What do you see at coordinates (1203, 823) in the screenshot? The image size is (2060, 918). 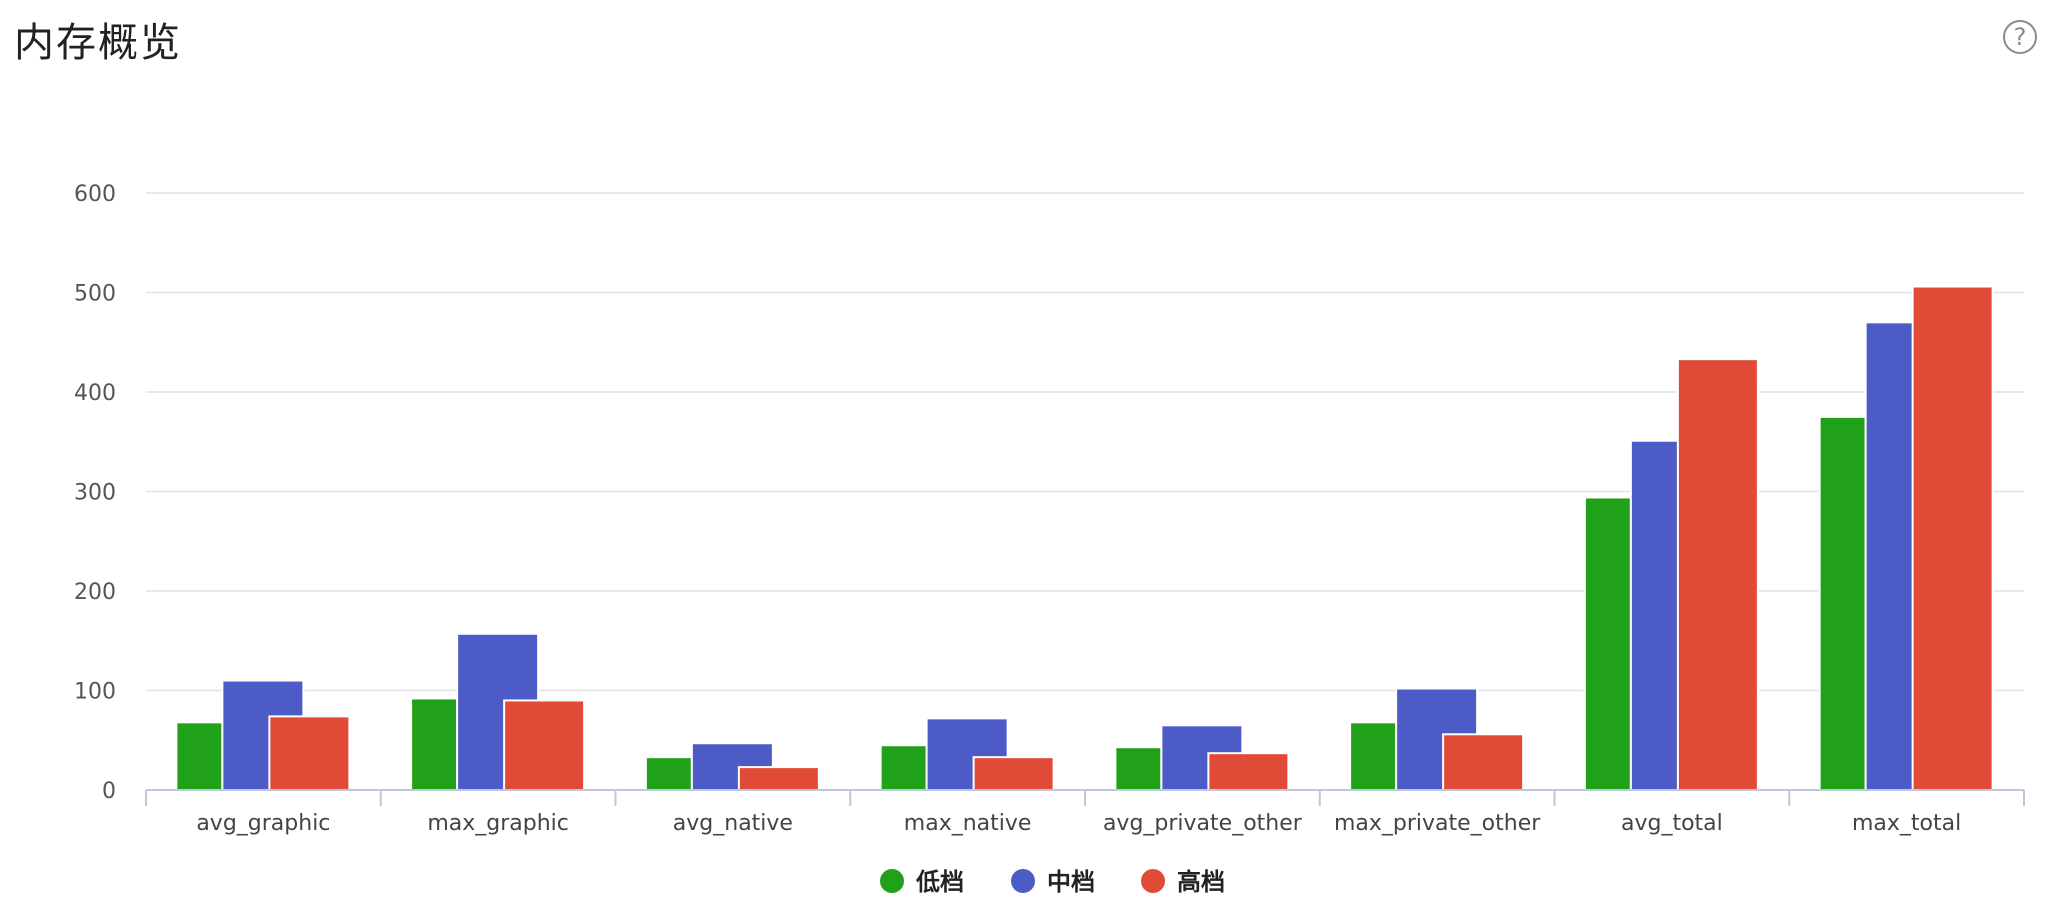 I see `x-tick-label: avg_private_other` at bounding box center [1203, 823].